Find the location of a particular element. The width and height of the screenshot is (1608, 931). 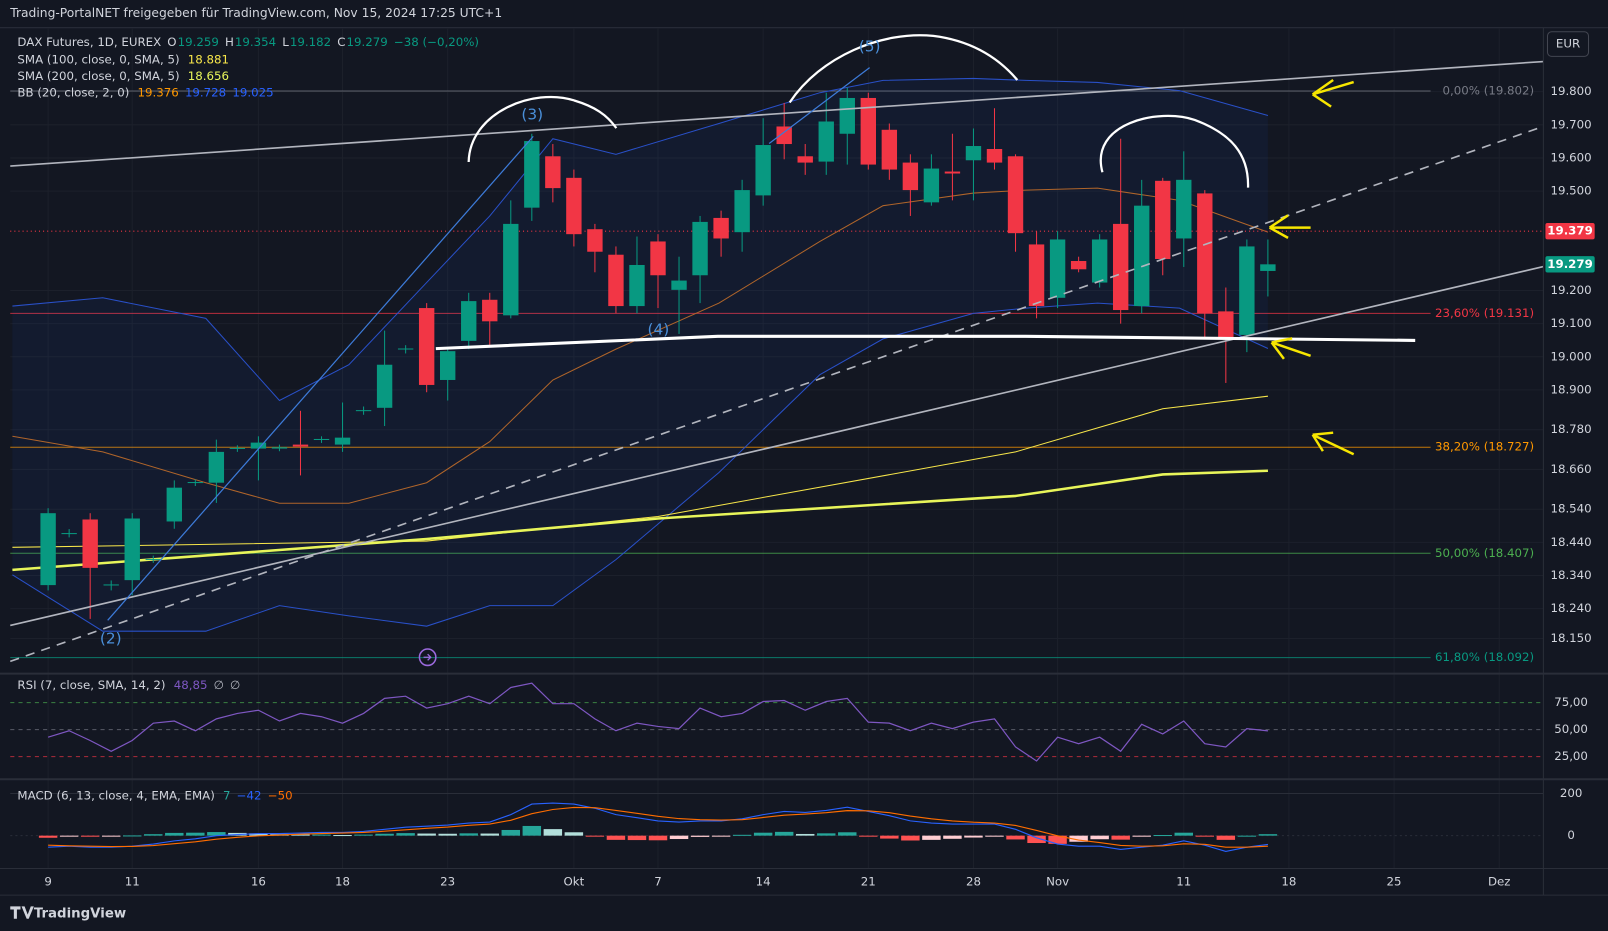

trend-line is located at coordinates (777, 113).